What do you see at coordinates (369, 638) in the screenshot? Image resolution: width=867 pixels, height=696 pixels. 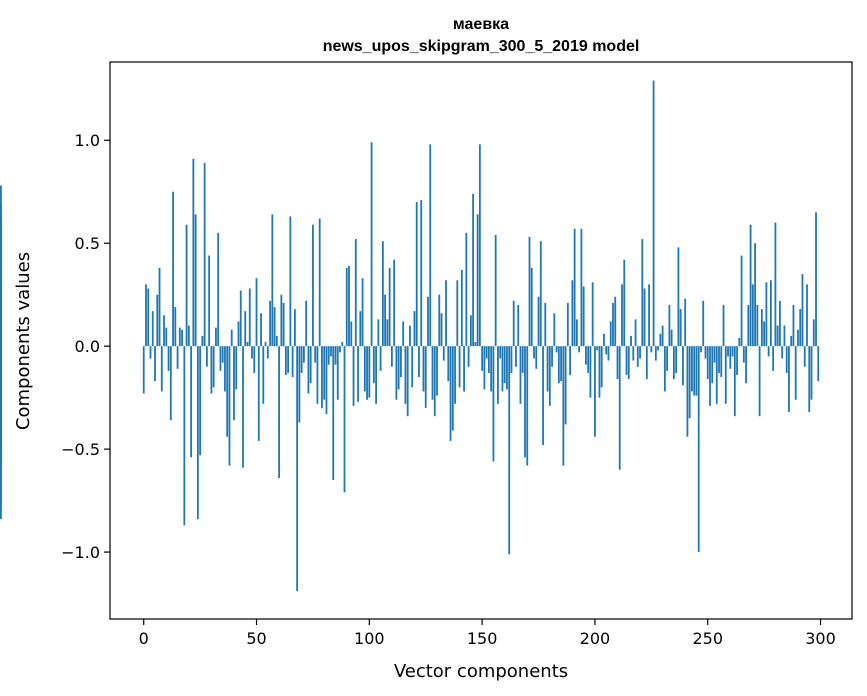 I see `x-tick-label: 100` at bounding box center [369, 638].